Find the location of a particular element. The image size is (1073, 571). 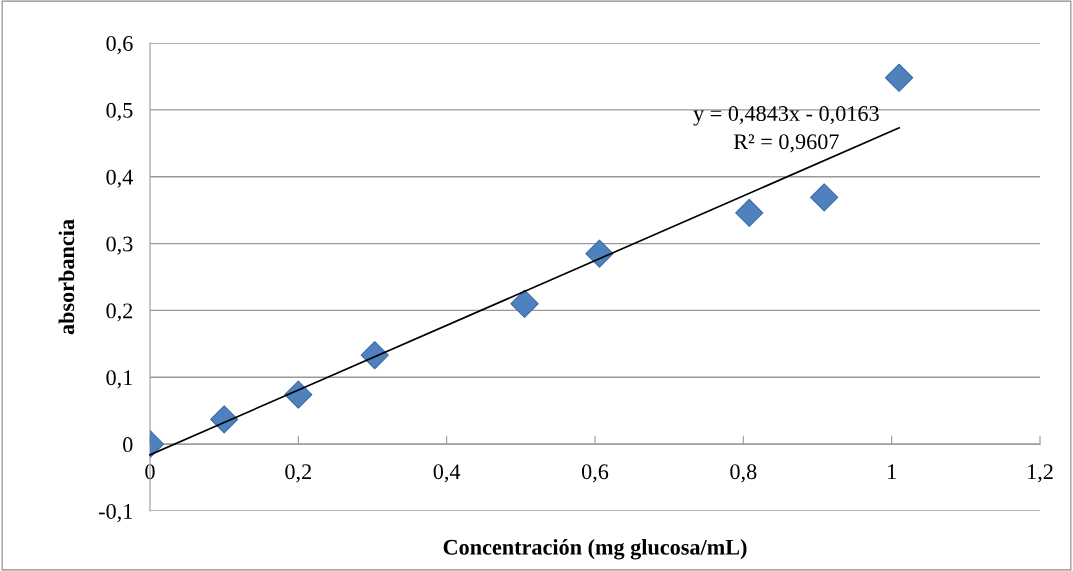

x-tick-label: 1,2 is located at coordinates (1040, 473).